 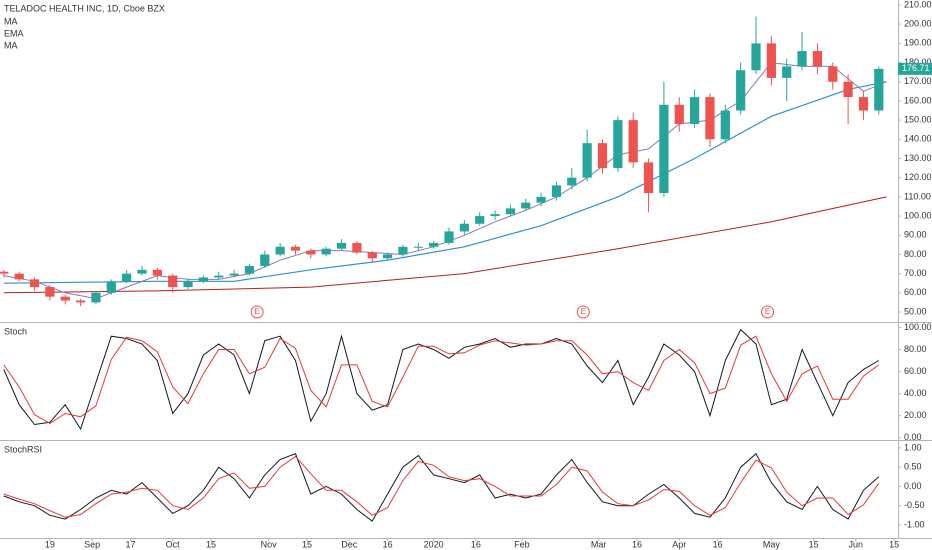 What do you see at coordinates (349, 544) in the screenshot?
I see `x-tick-label: Dec` at bounding box center [349, 544].